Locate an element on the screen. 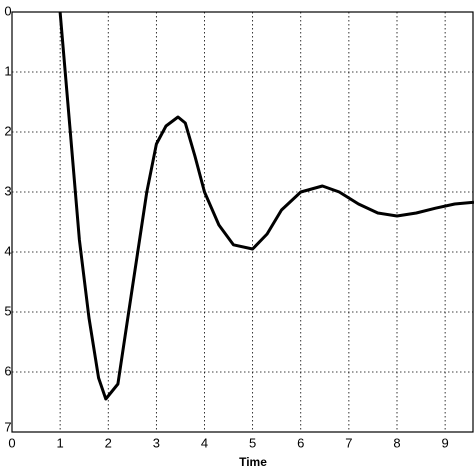 Image resolution: width=474 pixels, height=474 pixels. y-tick-label: 5 is located at coordinates (7, 310).